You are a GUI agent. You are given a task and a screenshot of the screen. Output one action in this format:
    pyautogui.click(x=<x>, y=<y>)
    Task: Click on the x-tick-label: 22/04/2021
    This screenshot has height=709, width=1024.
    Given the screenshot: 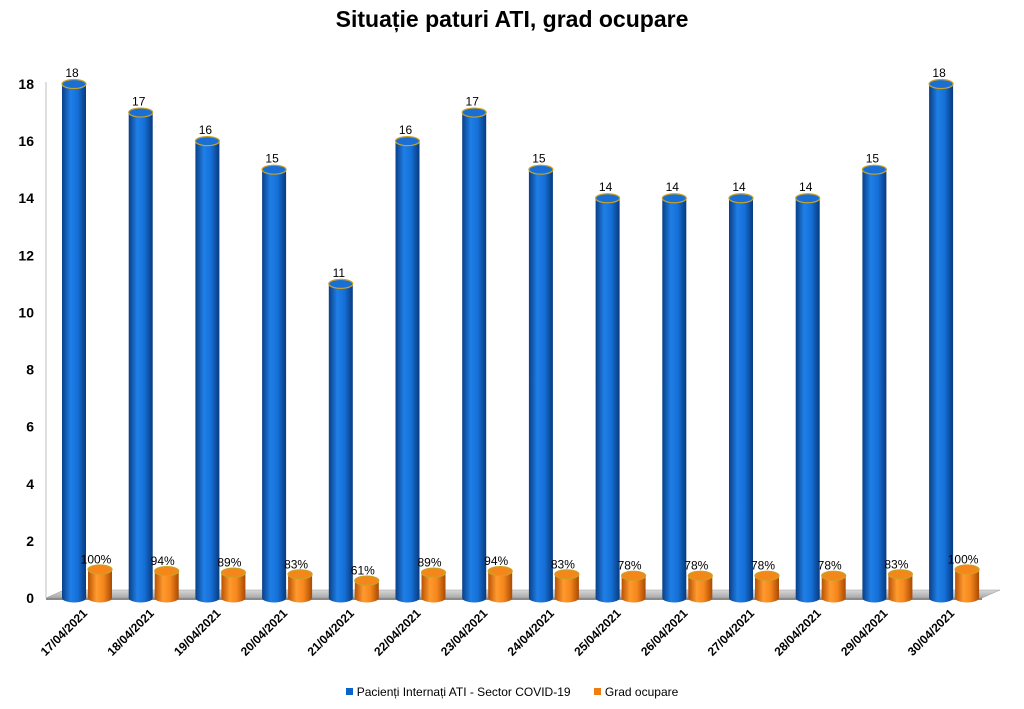 What is the action you would take?
    pyautogui.click(x=397, y=632)
    